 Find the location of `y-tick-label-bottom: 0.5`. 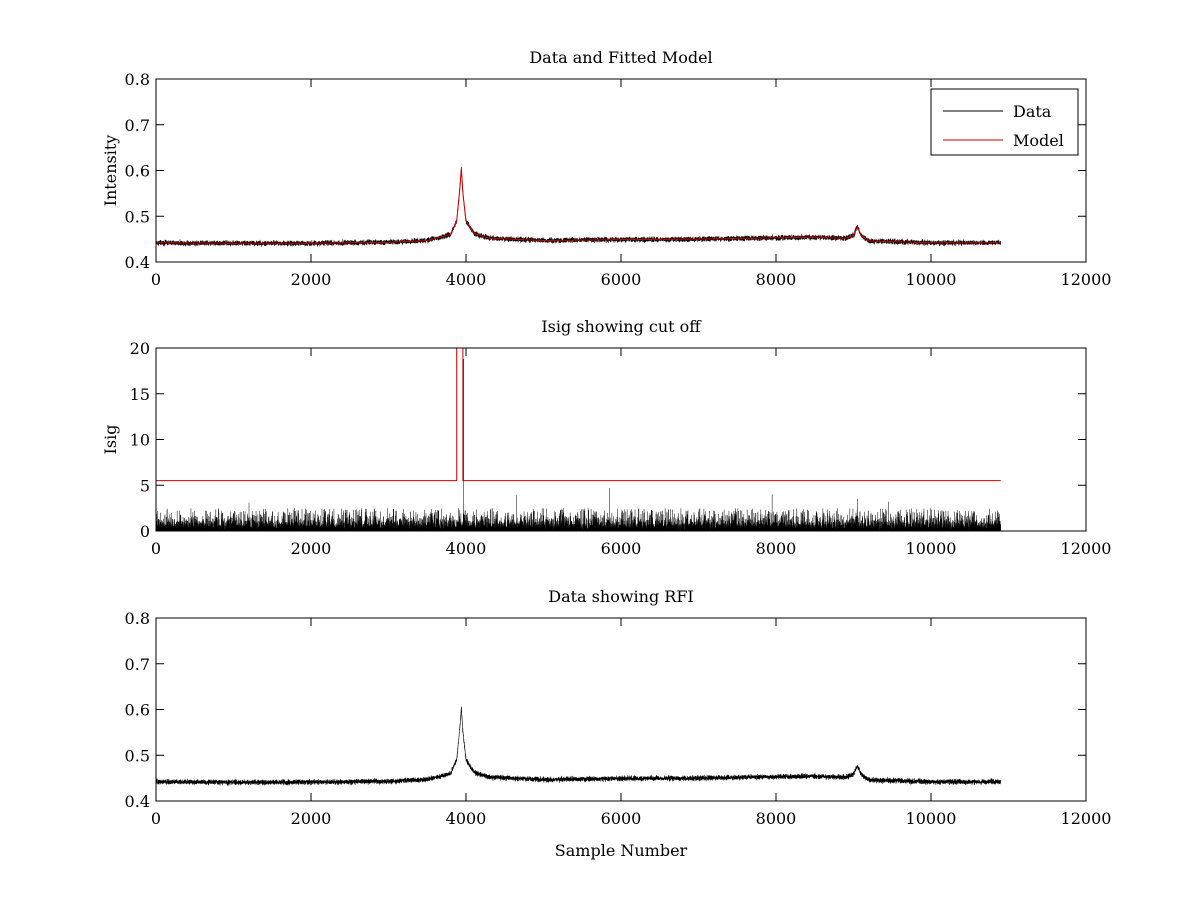

y-tick-label-bottom: 0.5 is located at coordinates (137, 755).